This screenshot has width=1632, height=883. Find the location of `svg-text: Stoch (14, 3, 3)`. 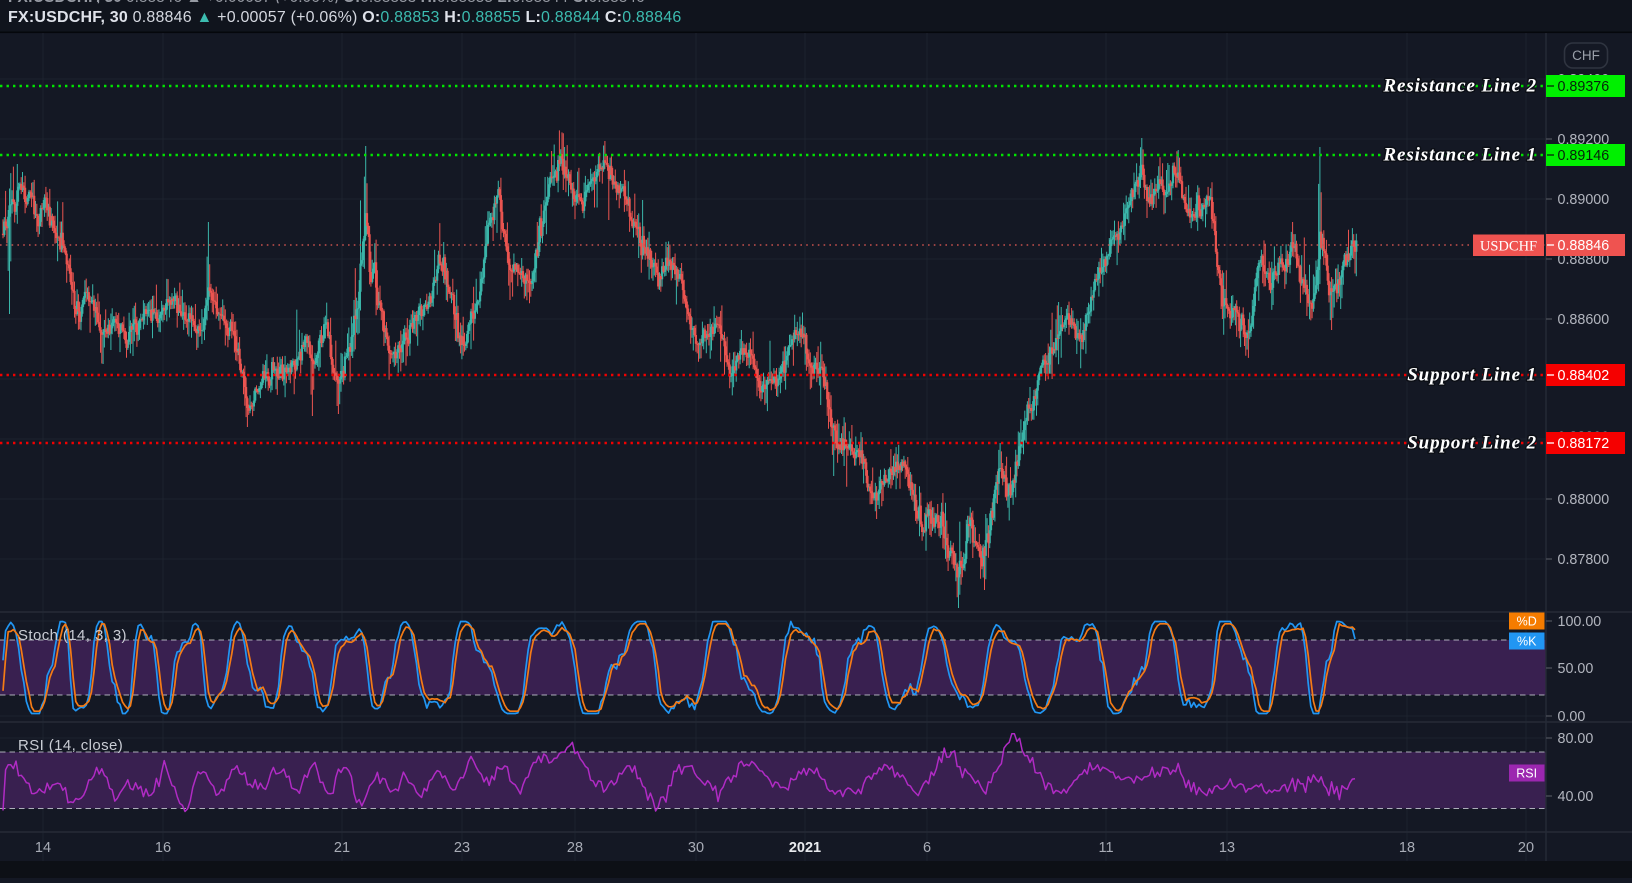

svg-text: Stoch (14, 3, 3) is located at coordinates (72, 635).